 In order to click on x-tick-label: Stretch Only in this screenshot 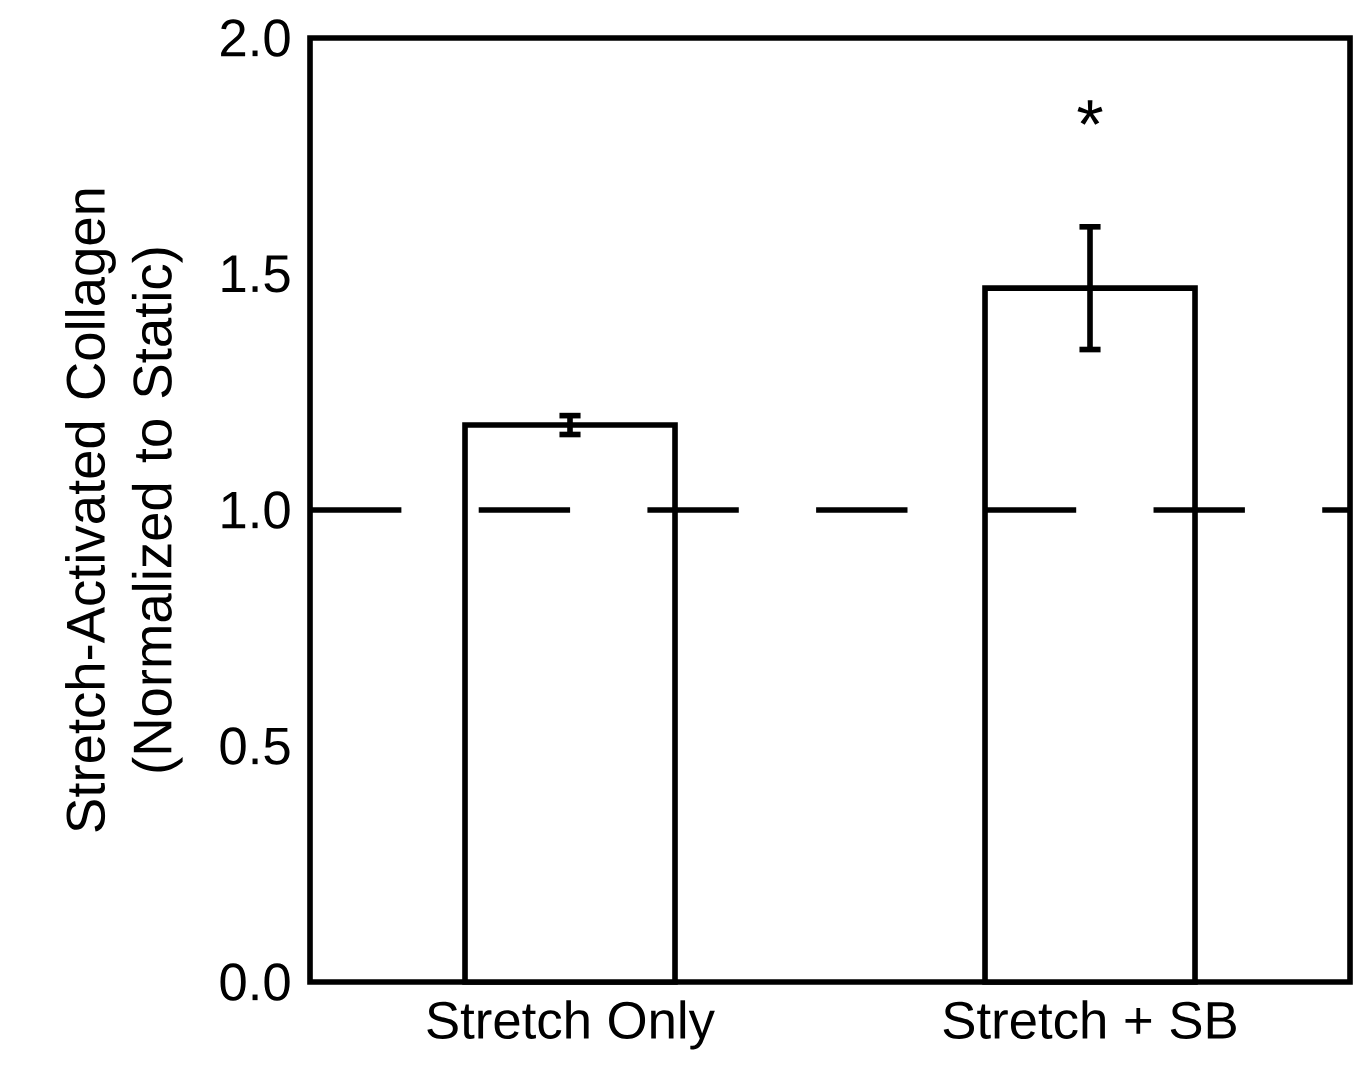, I will do `click(571, 1025)`.